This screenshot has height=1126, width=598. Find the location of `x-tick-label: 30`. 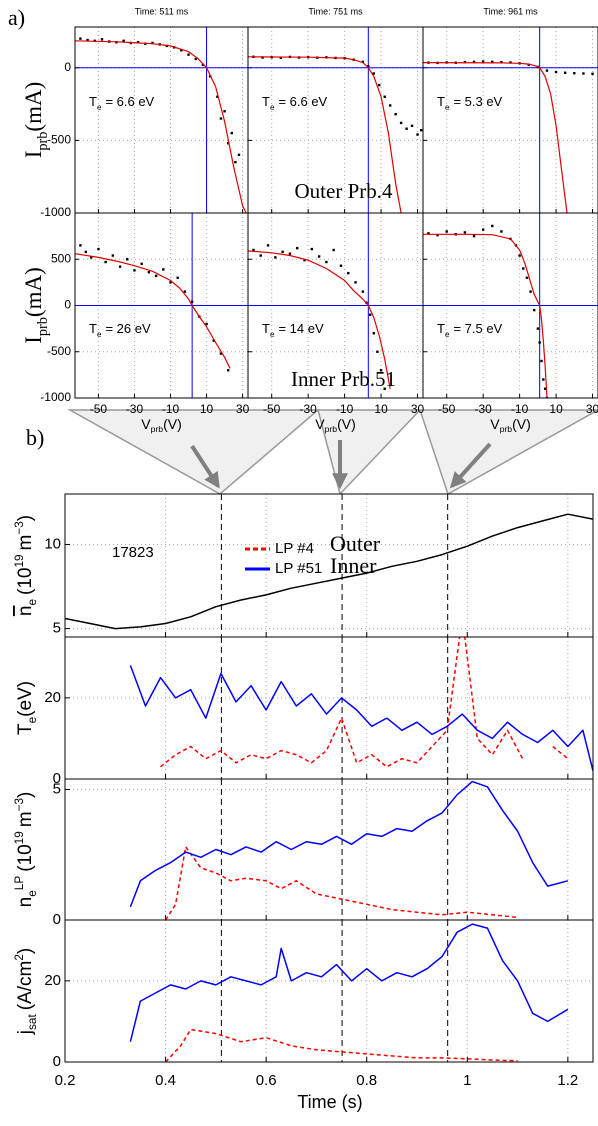

x-tick-label: 30 is located at coordinates (592, 409).